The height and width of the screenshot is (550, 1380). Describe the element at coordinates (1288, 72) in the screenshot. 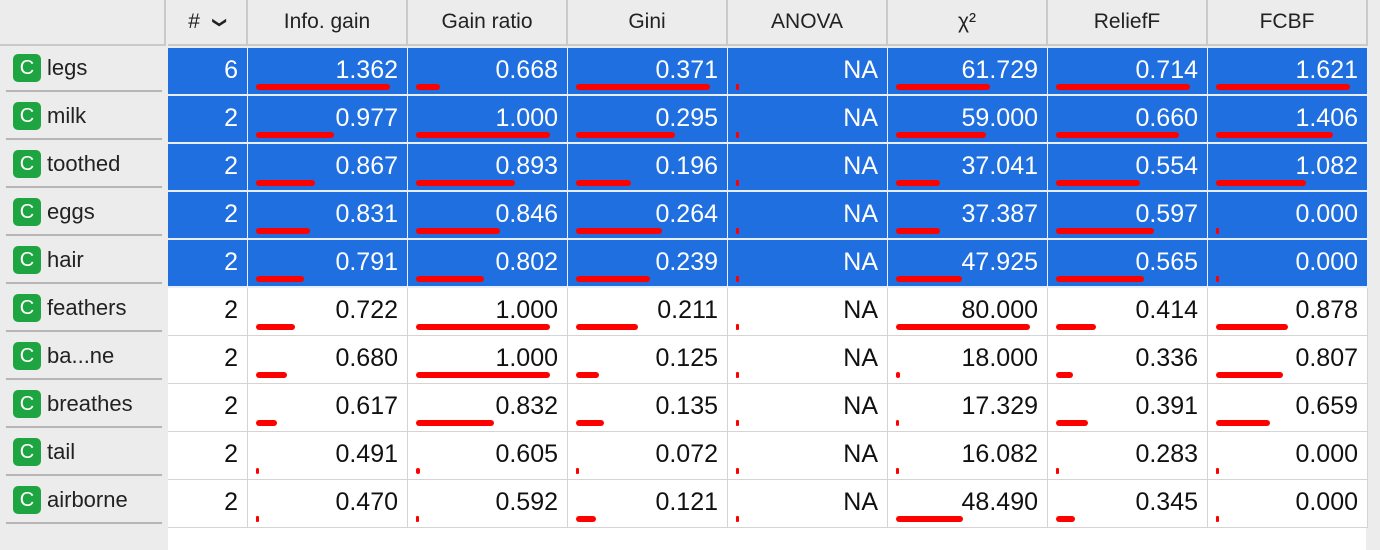

I see `table-cell: 1.621` at that location.